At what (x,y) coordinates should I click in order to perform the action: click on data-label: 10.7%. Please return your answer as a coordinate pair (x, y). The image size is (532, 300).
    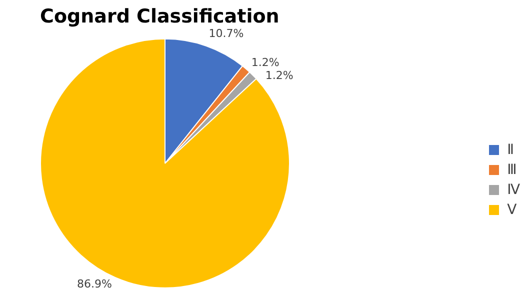
    Looking at the image, I should click on (226, 33).